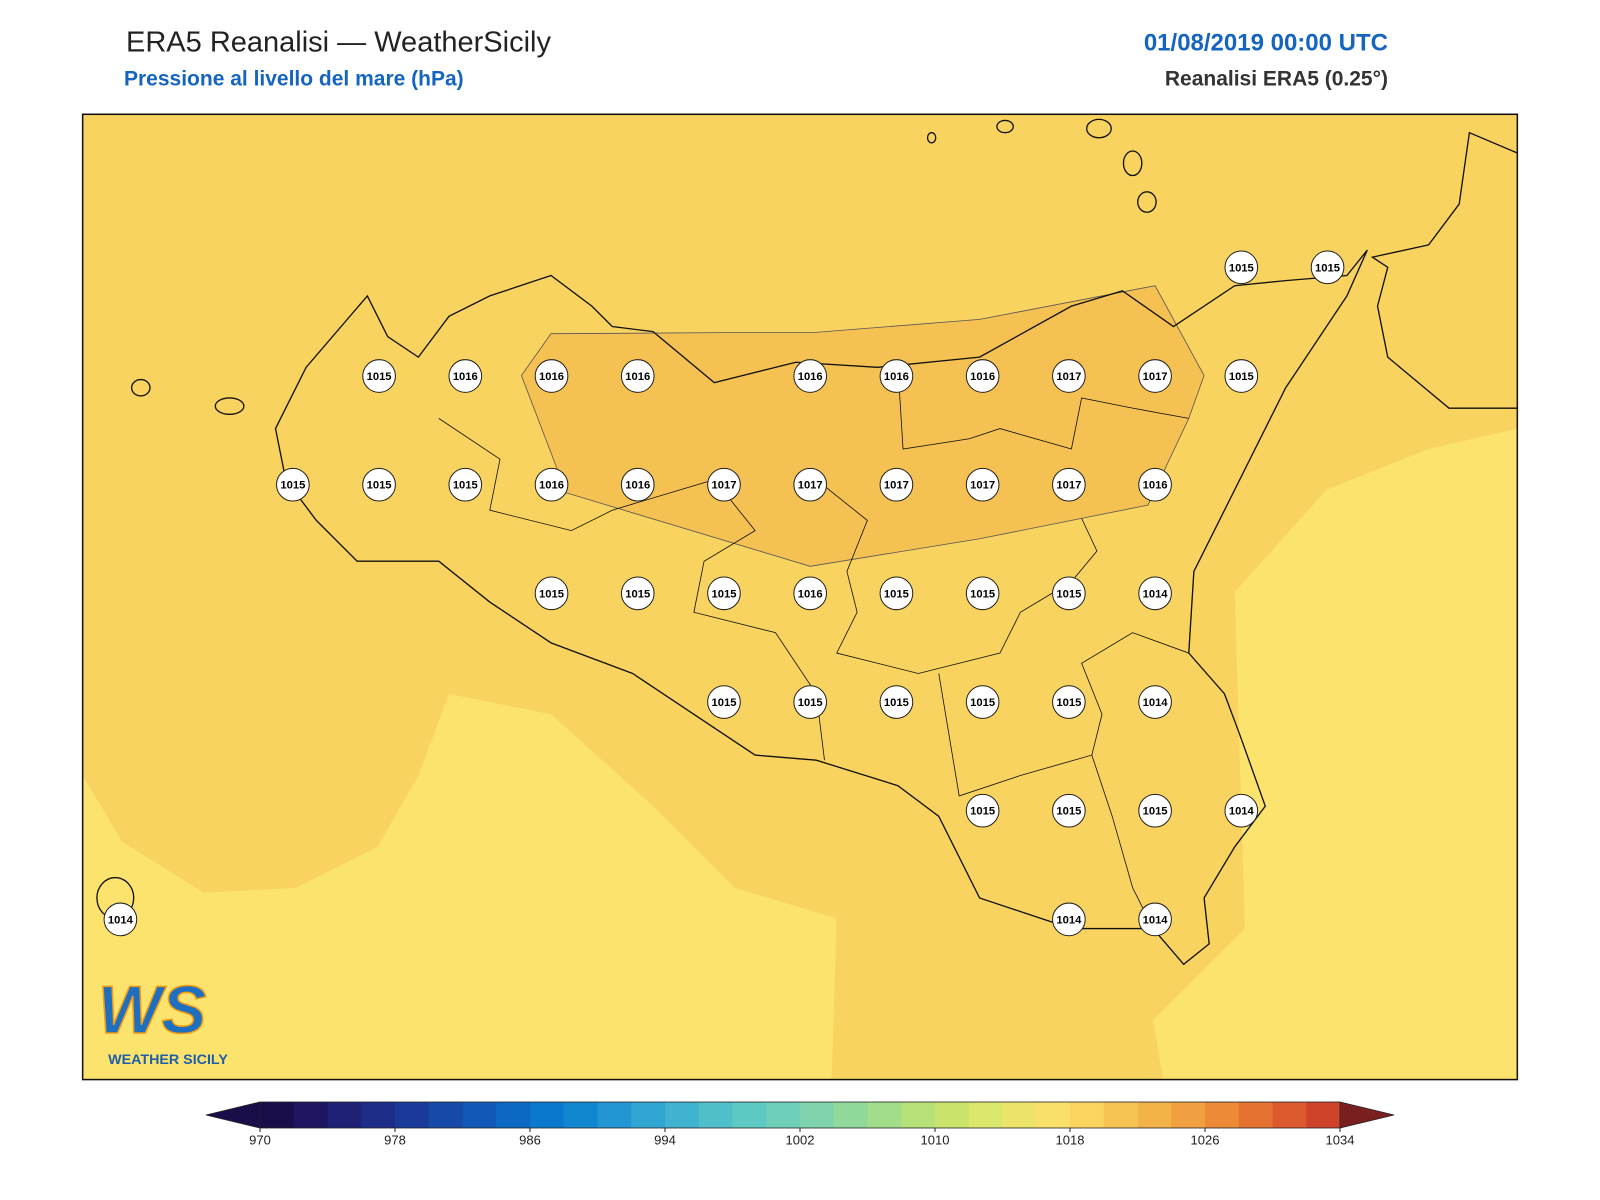  Describe the element at coordinates (1070, 1139) in the screenshot. I see `colorbar-tick-label: 1018` at that location.